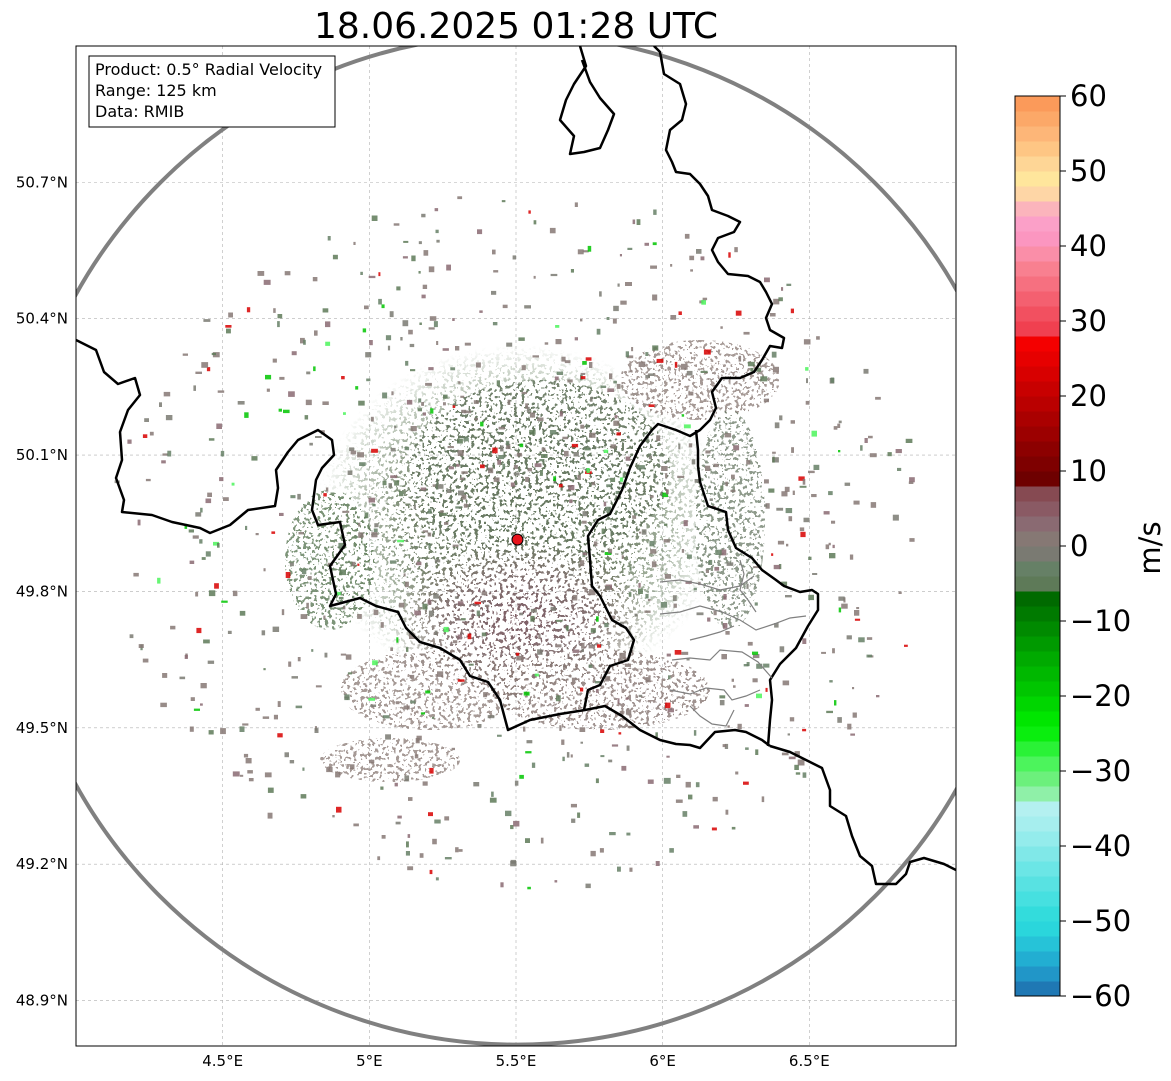 This screenshot has height=1081, width=1171. I want to click on lon-tick-label: 5°E, so click(369, 1061).